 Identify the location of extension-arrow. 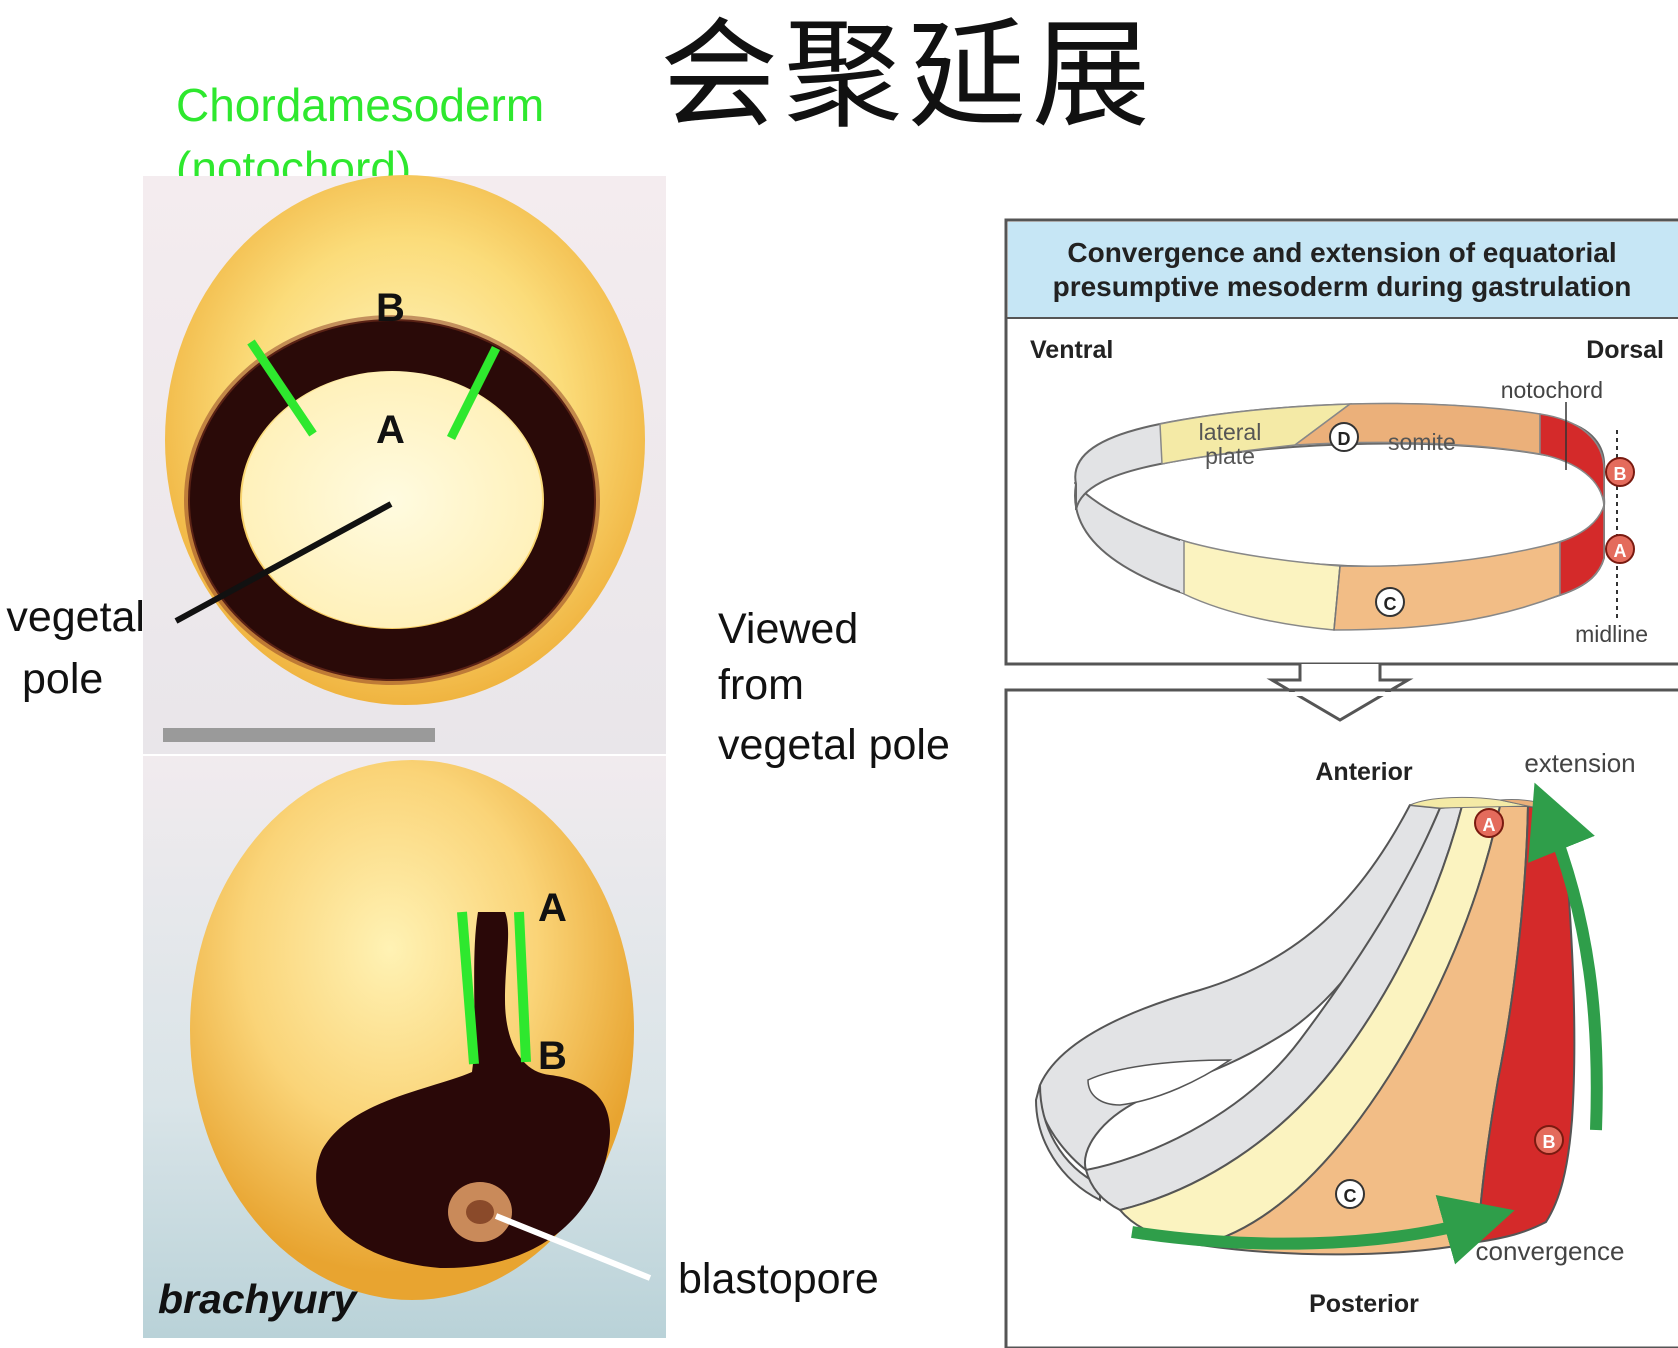
(1565, 956).